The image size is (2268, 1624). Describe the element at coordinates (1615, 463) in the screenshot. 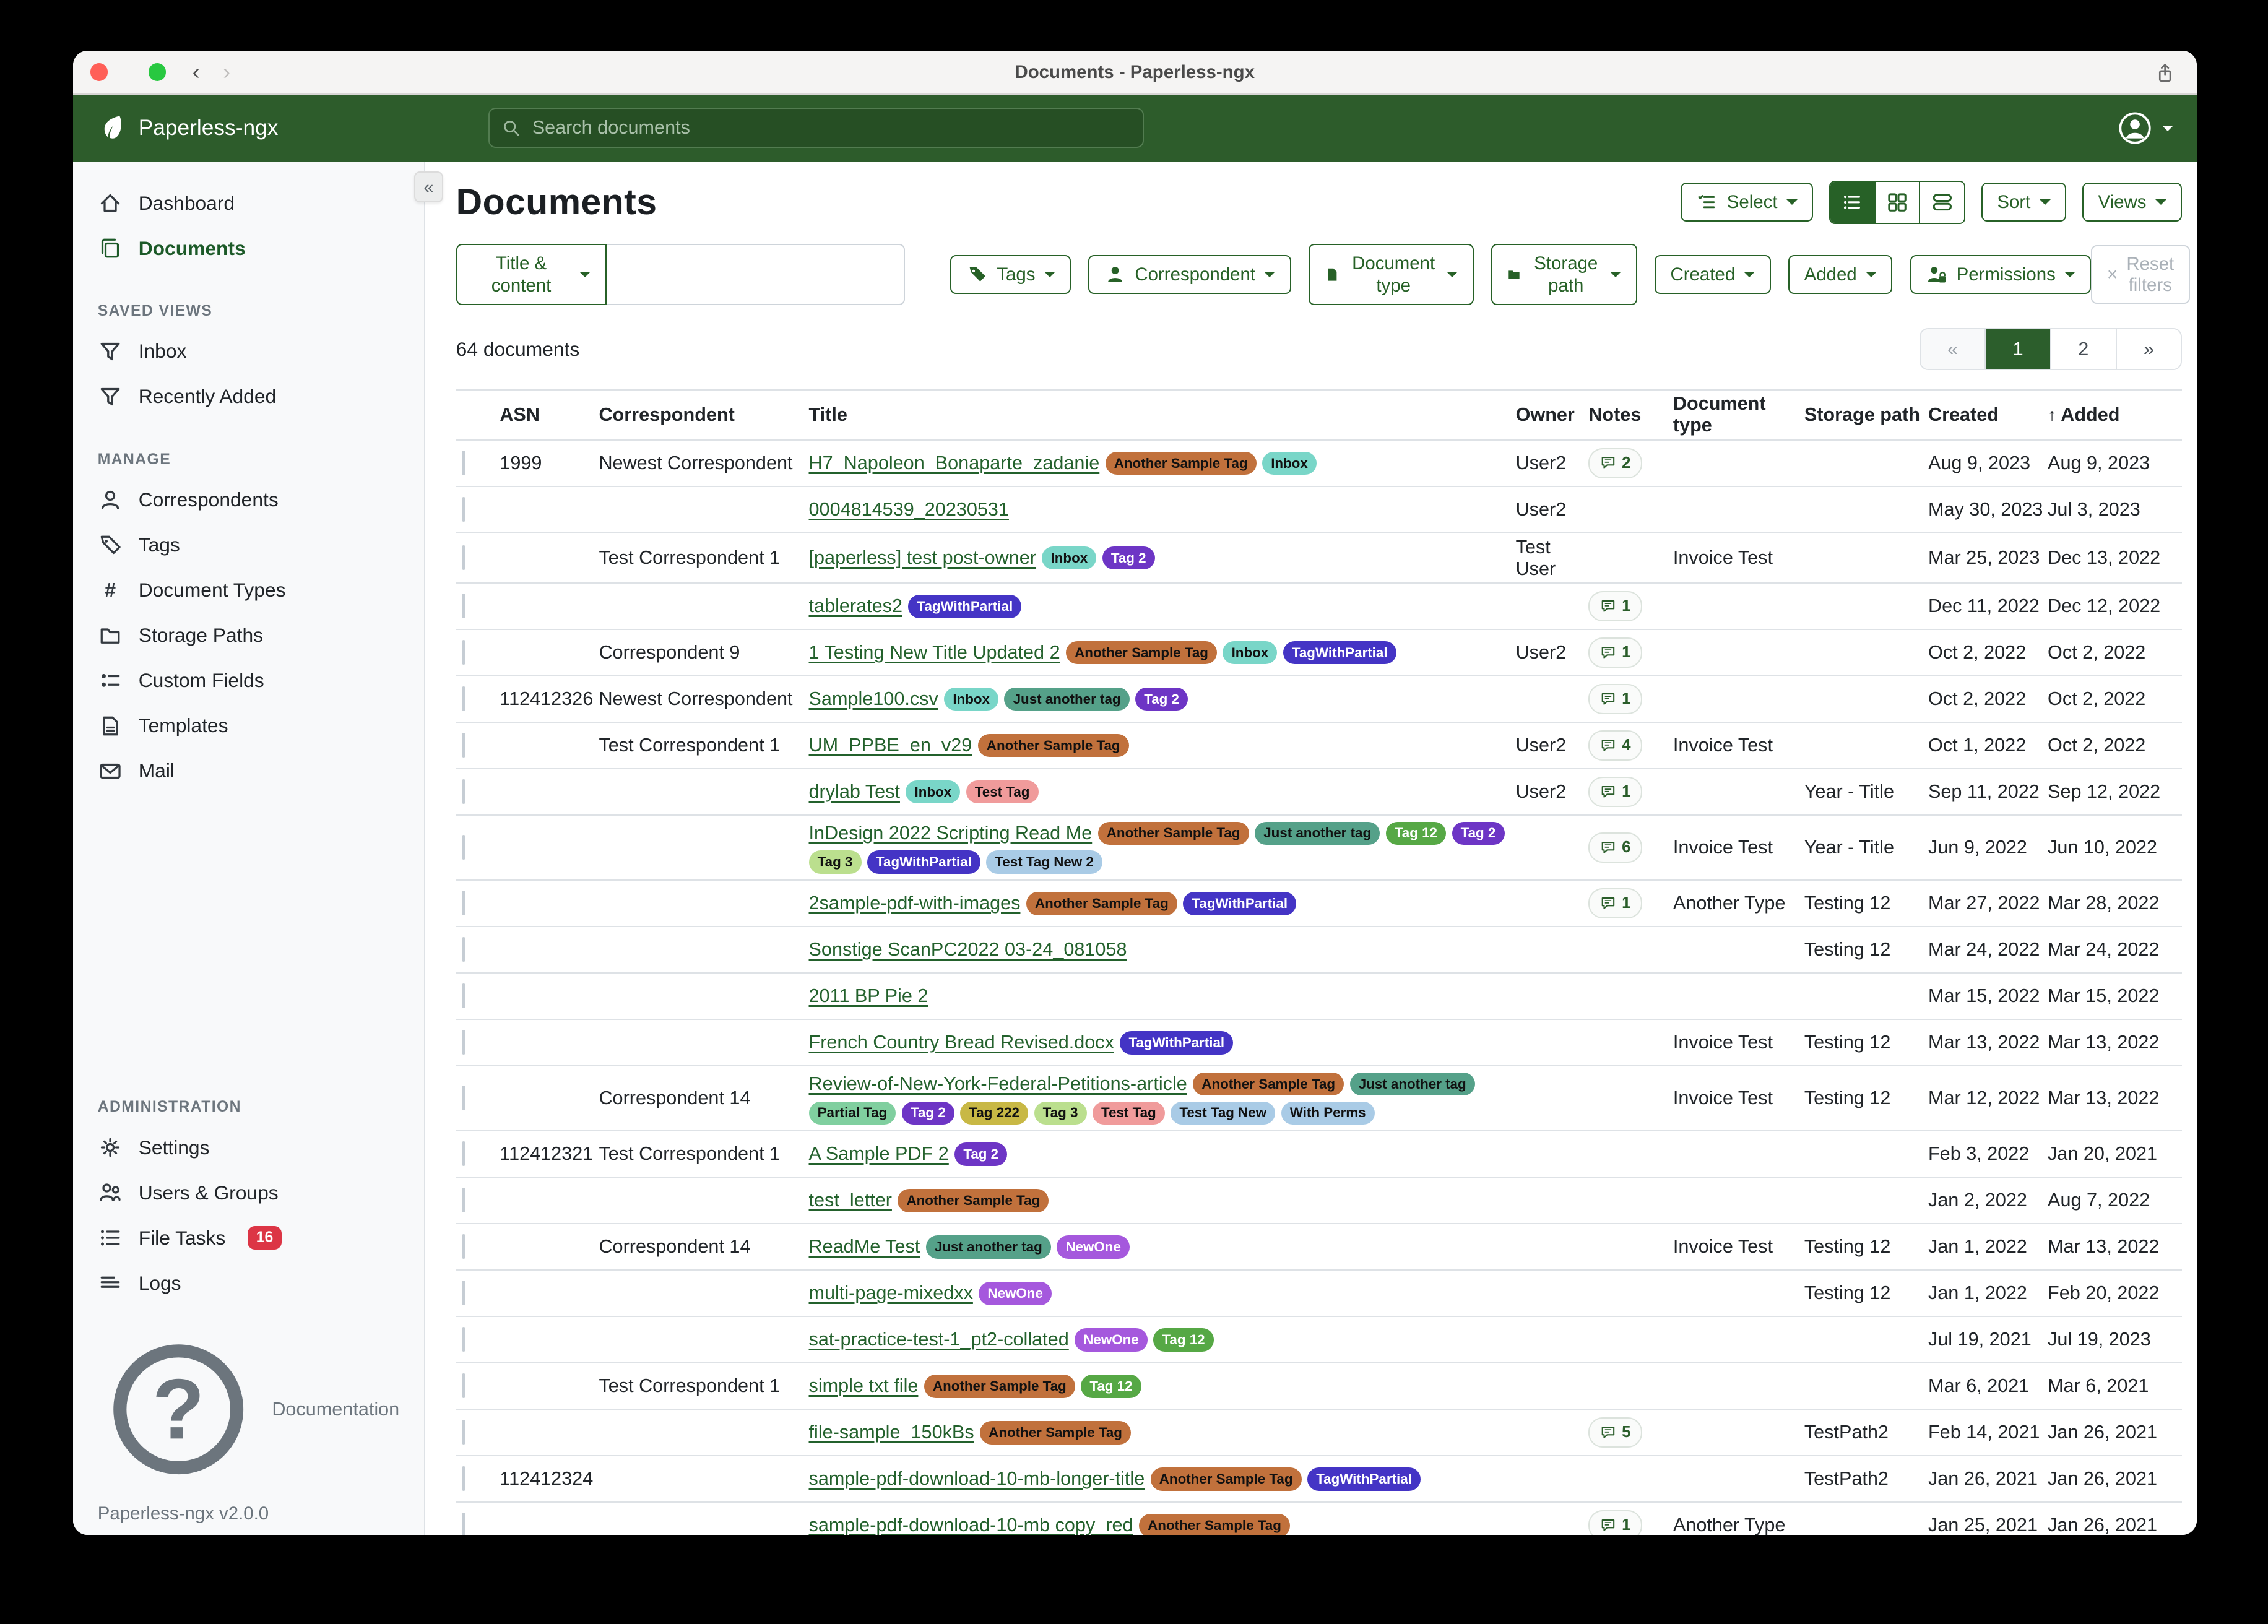

I see `notes-badge: 2` at that location.